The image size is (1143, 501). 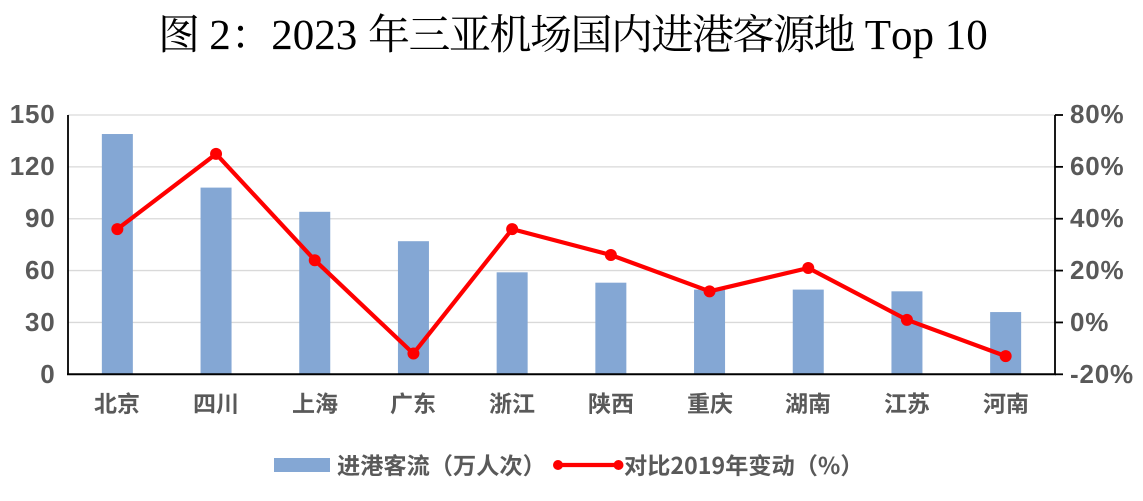 I want to click on bar-湖南, so click(x=808, y=332).